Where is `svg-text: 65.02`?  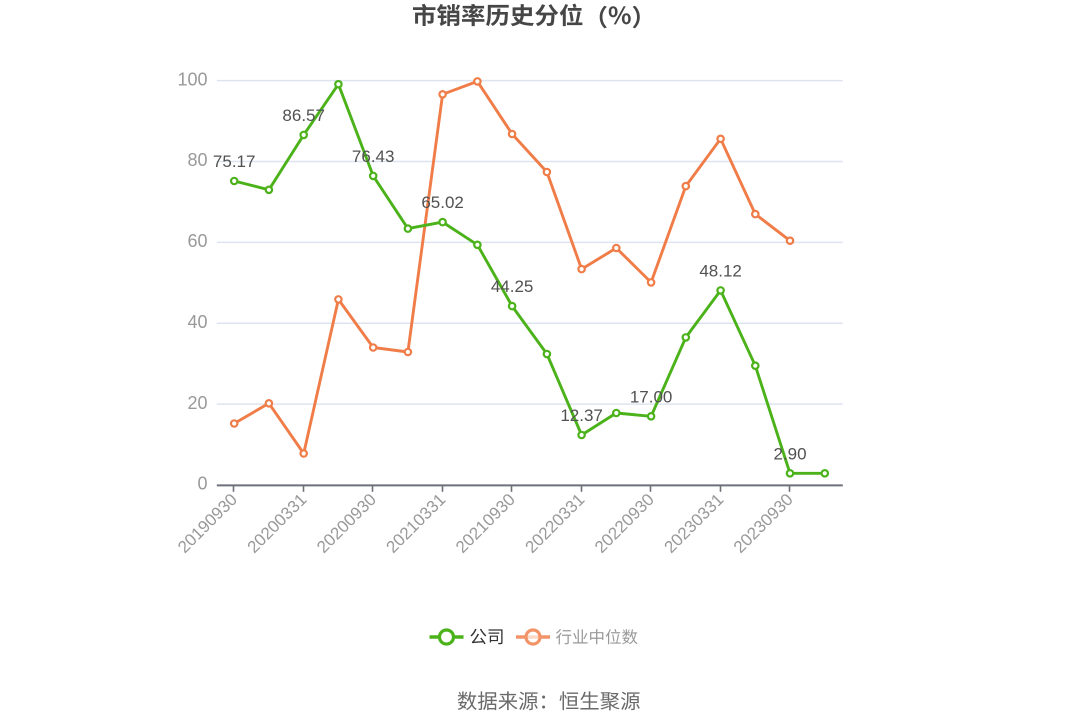 svg-text: 65.02 is located at coordinates (442, 202).